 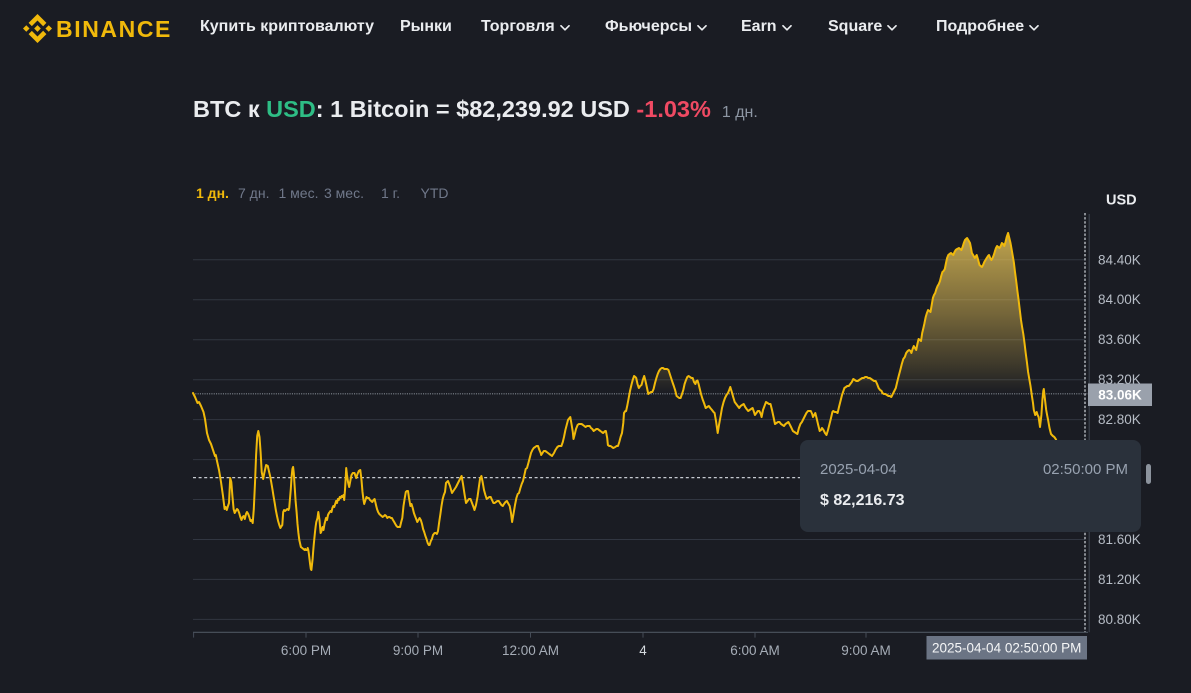 I want to click on svg-text: 81.20K, so click(x=1119, y=579).